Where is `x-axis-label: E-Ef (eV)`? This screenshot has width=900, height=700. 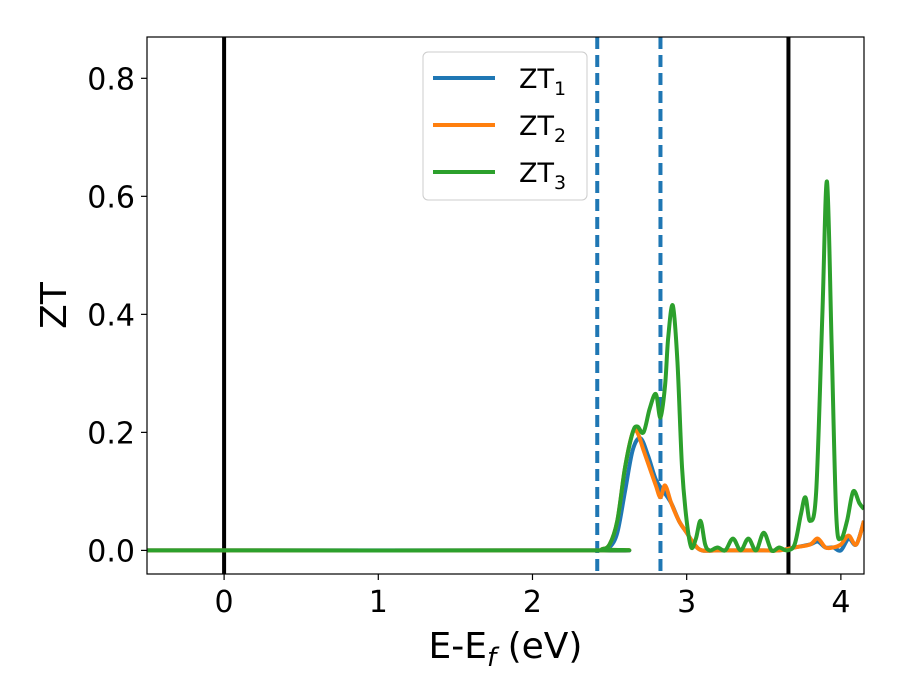
x-axis-label: E-Ef (eV) is located at coordinates (506, 649).